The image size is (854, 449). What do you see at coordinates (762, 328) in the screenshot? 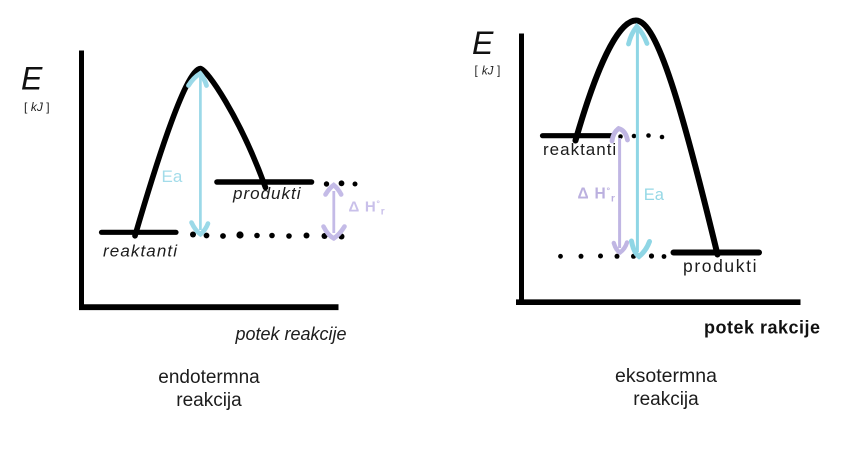
I see `svg-text: potek rakcije` at bounding box center [762, 328].